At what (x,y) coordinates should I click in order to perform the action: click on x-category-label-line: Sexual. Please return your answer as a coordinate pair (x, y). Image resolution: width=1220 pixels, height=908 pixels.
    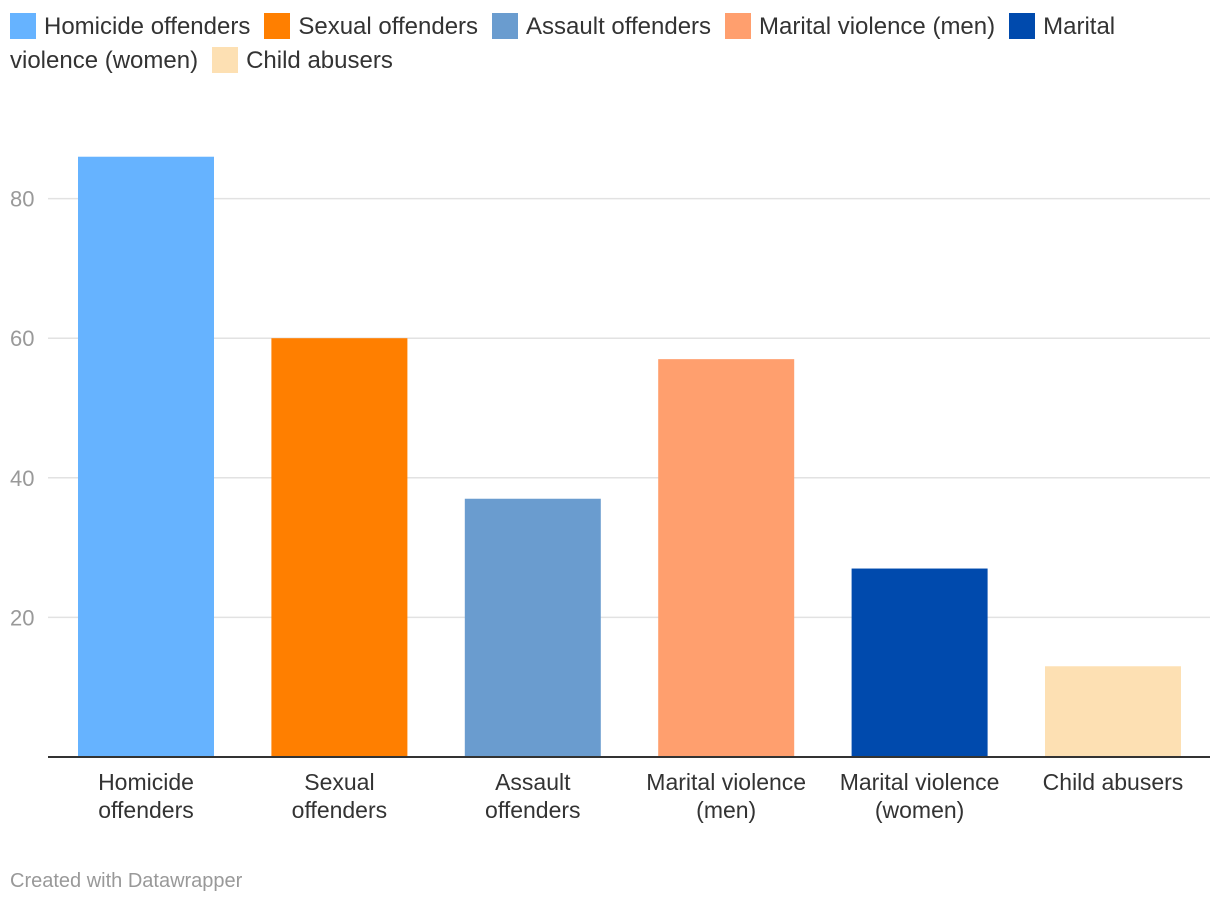
    Looking at the image, I should click on (339, 782).